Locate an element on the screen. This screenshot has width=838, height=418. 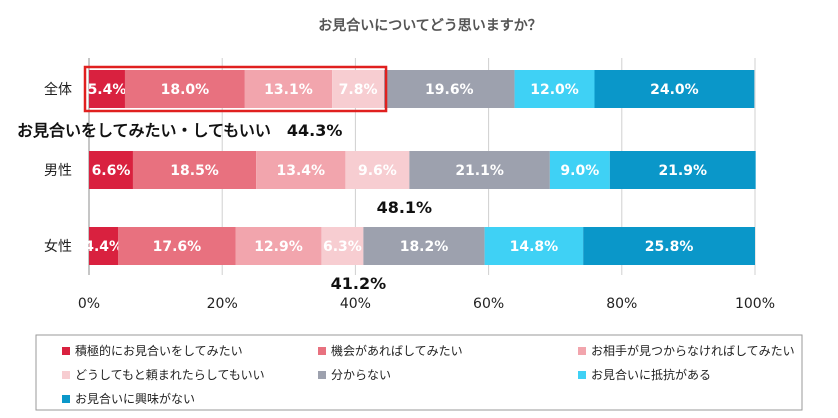
value-label: 21.1% is located at coordinates (479, 171).